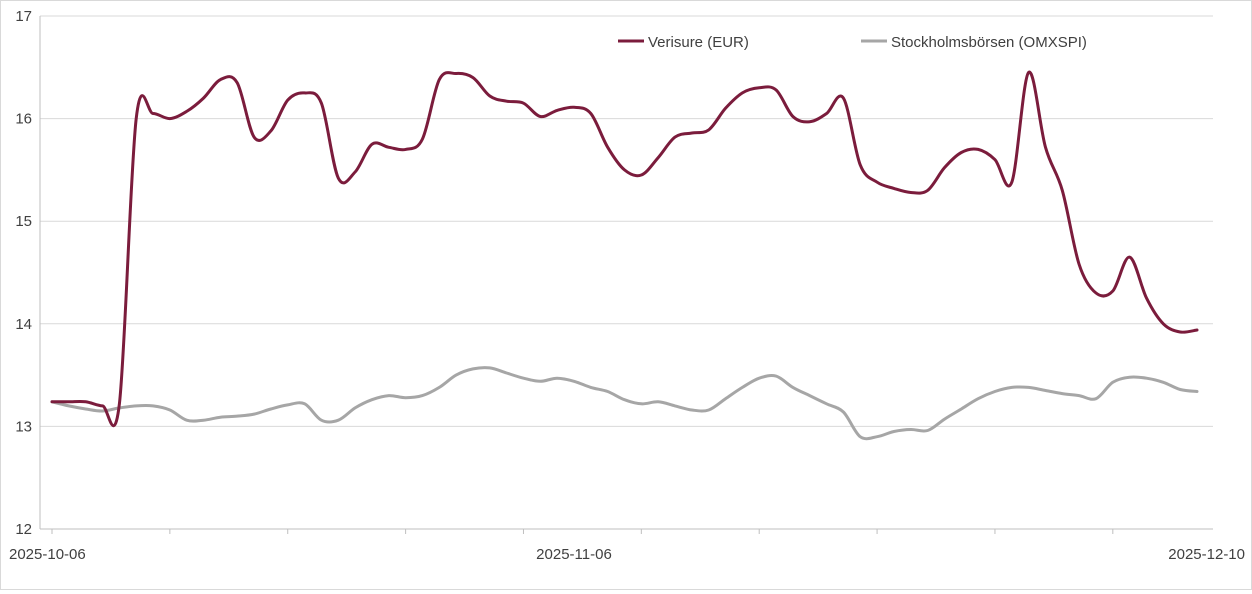  I want to click on y-tick-label: 16, so click(23, 119).